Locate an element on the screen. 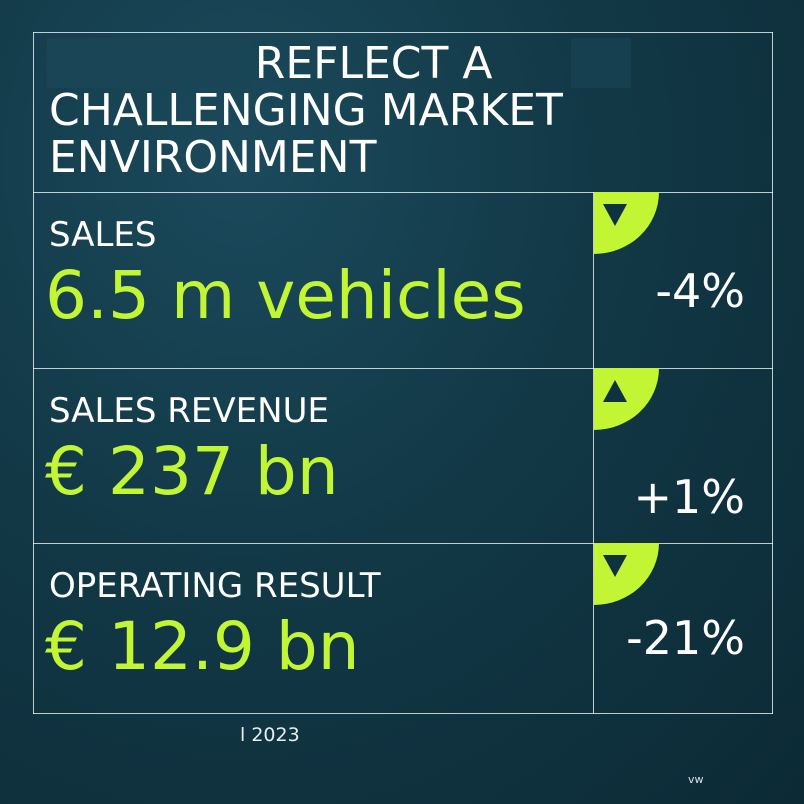  metric-label: SALES REVENUE is located at coordinates (189, 411).